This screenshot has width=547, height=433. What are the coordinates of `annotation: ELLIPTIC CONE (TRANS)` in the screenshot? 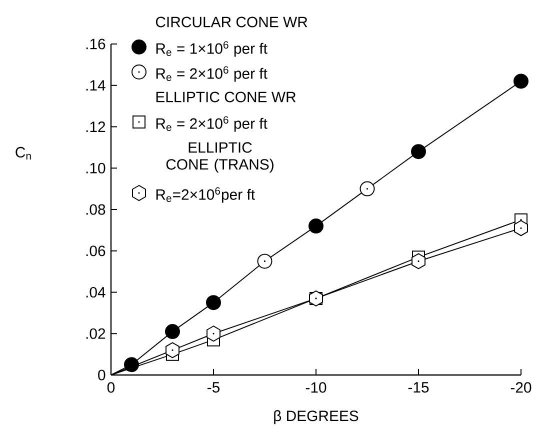 It's located at (220, 157).